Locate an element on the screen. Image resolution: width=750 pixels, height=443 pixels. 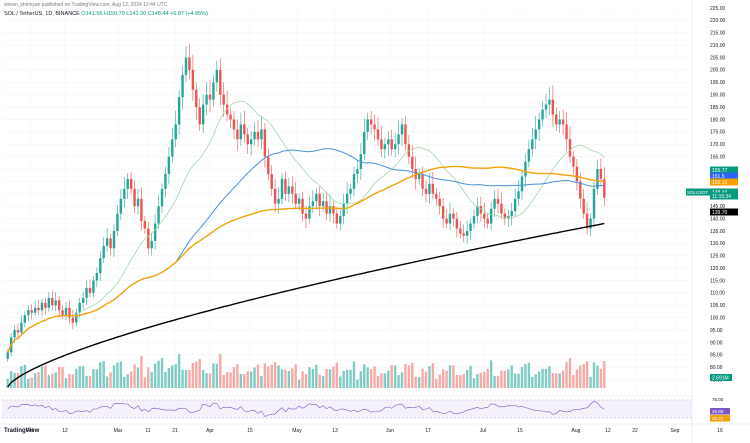
y-tick-label: 90.00 is located at coordinates (716, 343).